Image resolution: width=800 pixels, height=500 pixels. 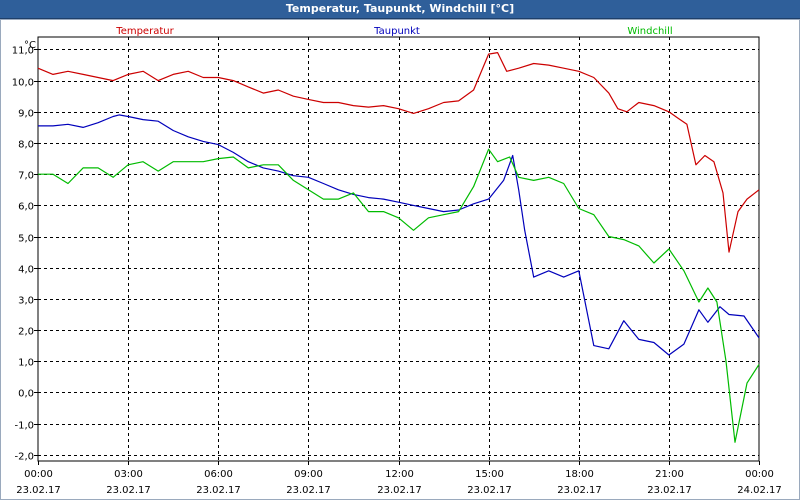 What do you see at coordinates (26, 332) in the screenshot?
I see `y-tick-label: 2,0` at bounding box center [26, 332].